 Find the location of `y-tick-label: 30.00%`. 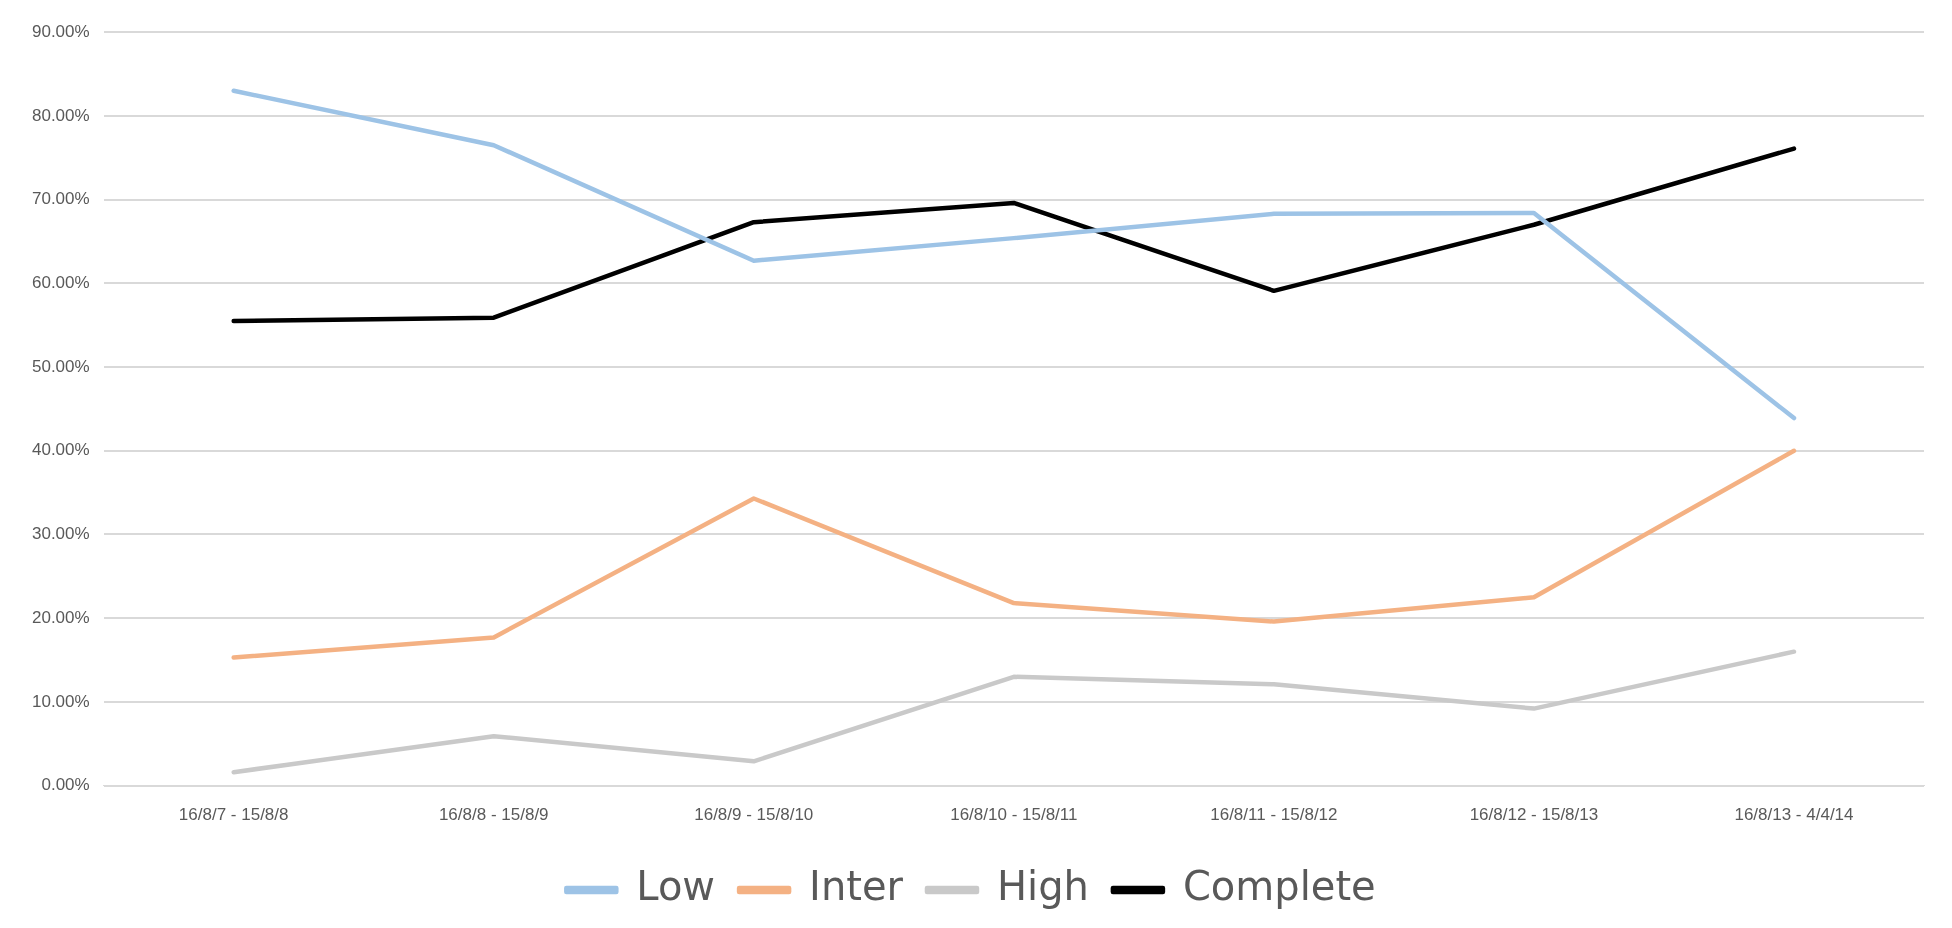

y-tick-label: 30.00% is located at coordinates (60, 534).